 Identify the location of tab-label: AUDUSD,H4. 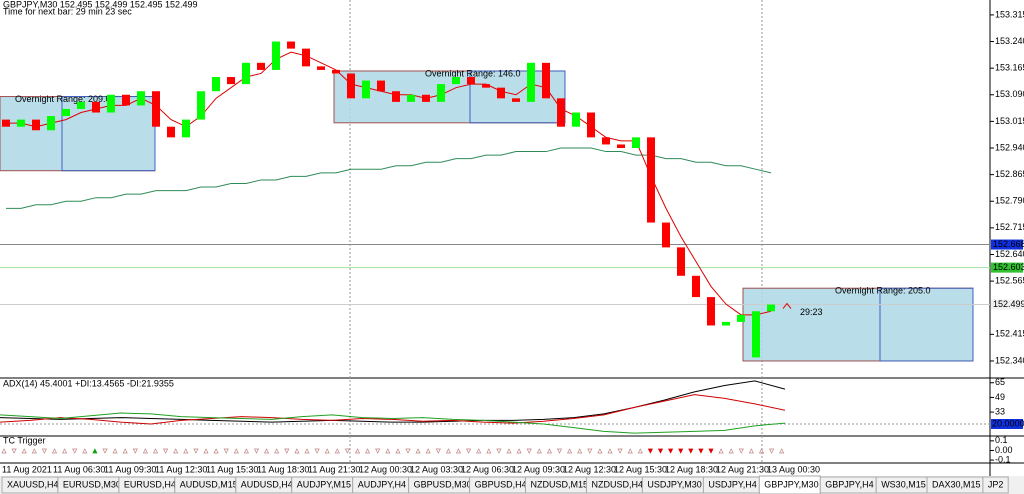
(267, 484).